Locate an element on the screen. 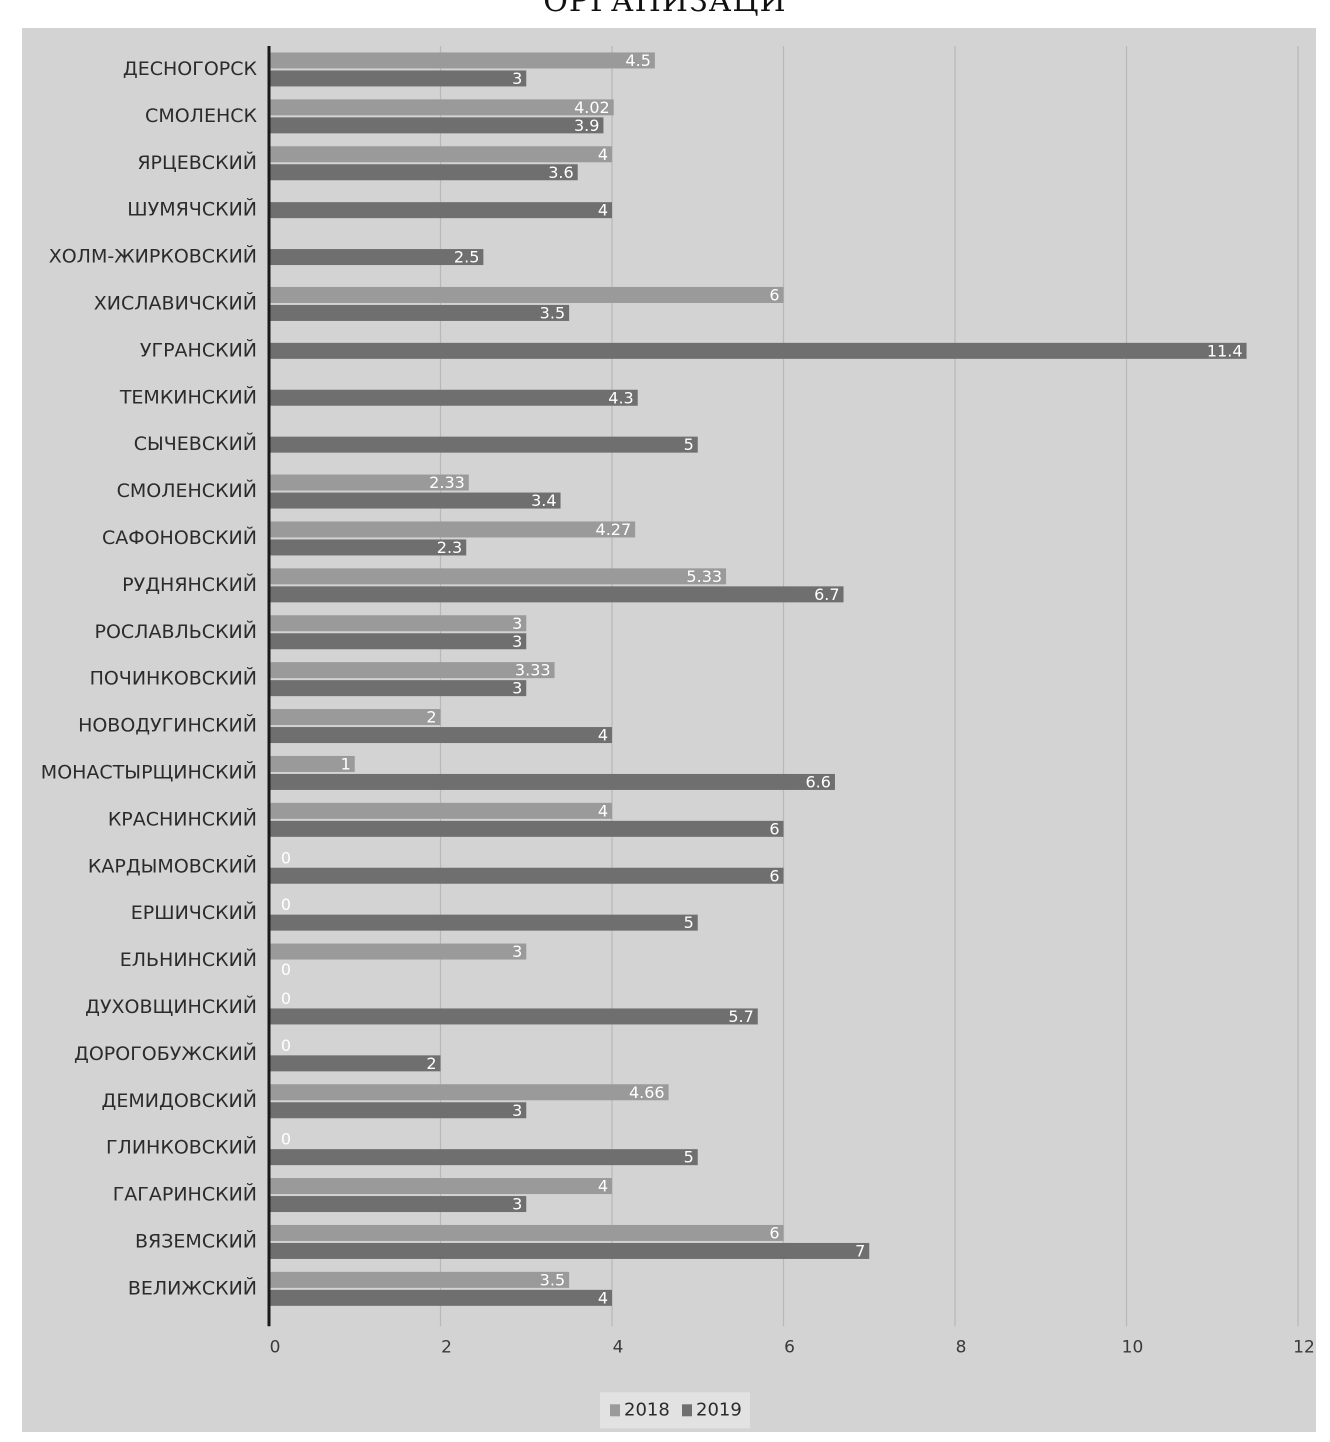  category-label: СМОЛЕНСК is located at coordinates (201, 116).